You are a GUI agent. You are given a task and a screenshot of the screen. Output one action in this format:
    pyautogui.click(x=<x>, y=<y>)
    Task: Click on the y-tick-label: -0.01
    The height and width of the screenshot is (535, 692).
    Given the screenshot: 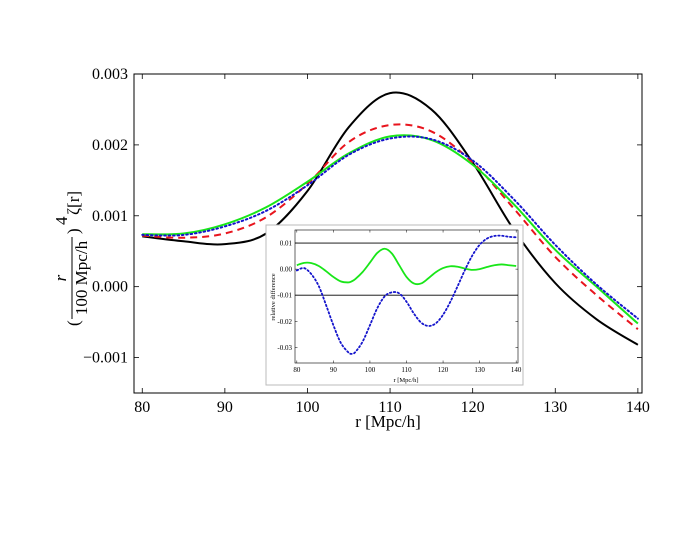 What is the action you would take?
    pyautogui.click(x=284, y=296)
    